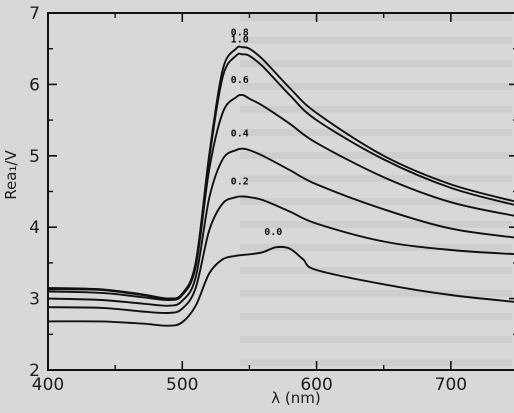  What do you see at coordinates (240, 80) in the screenshot?
I see `curve-label: 0.6` at bounding box center [240, 80].